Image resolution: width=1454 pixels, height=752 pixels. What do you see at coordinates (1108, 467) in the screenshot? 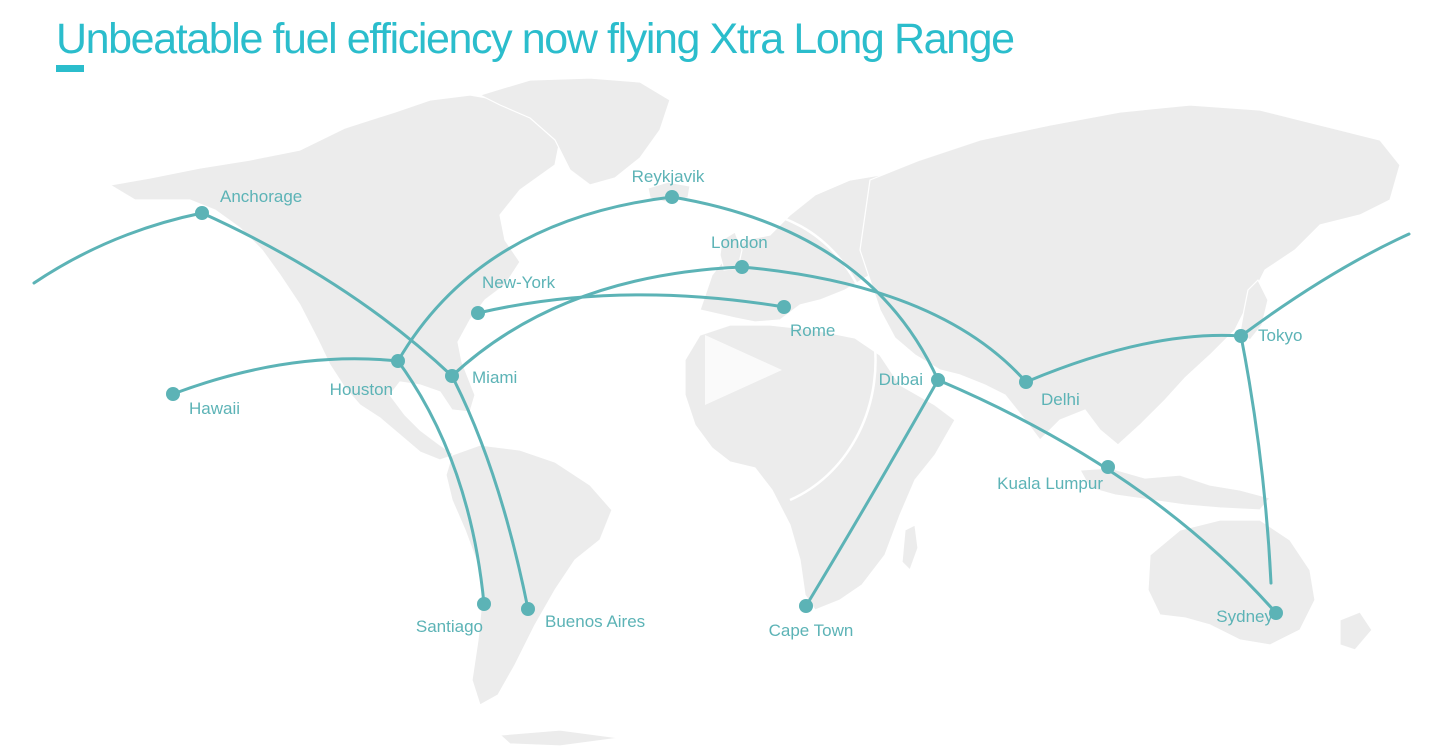
I see `city-marker-kuala-lumpur` at bounding box center [1108, 467].